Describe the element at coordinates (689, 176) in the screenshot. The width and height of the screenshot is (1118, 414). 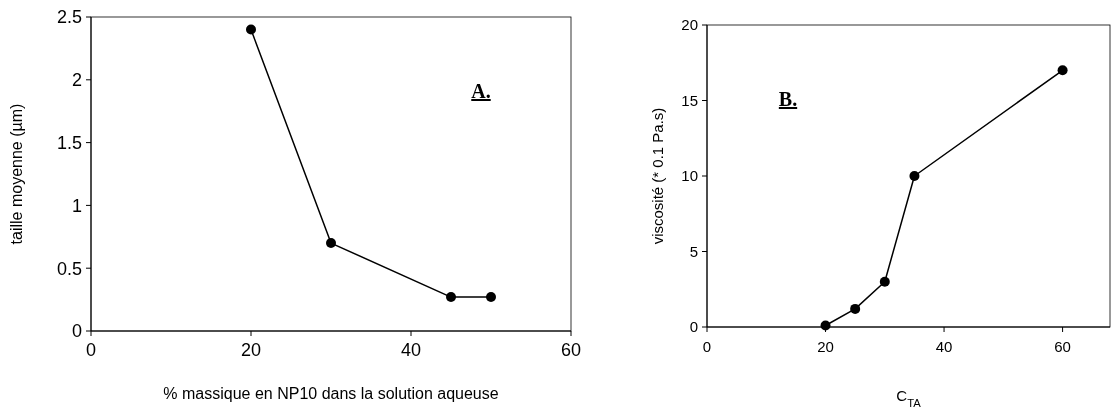
I see `y-tick-label: 10` at that location.